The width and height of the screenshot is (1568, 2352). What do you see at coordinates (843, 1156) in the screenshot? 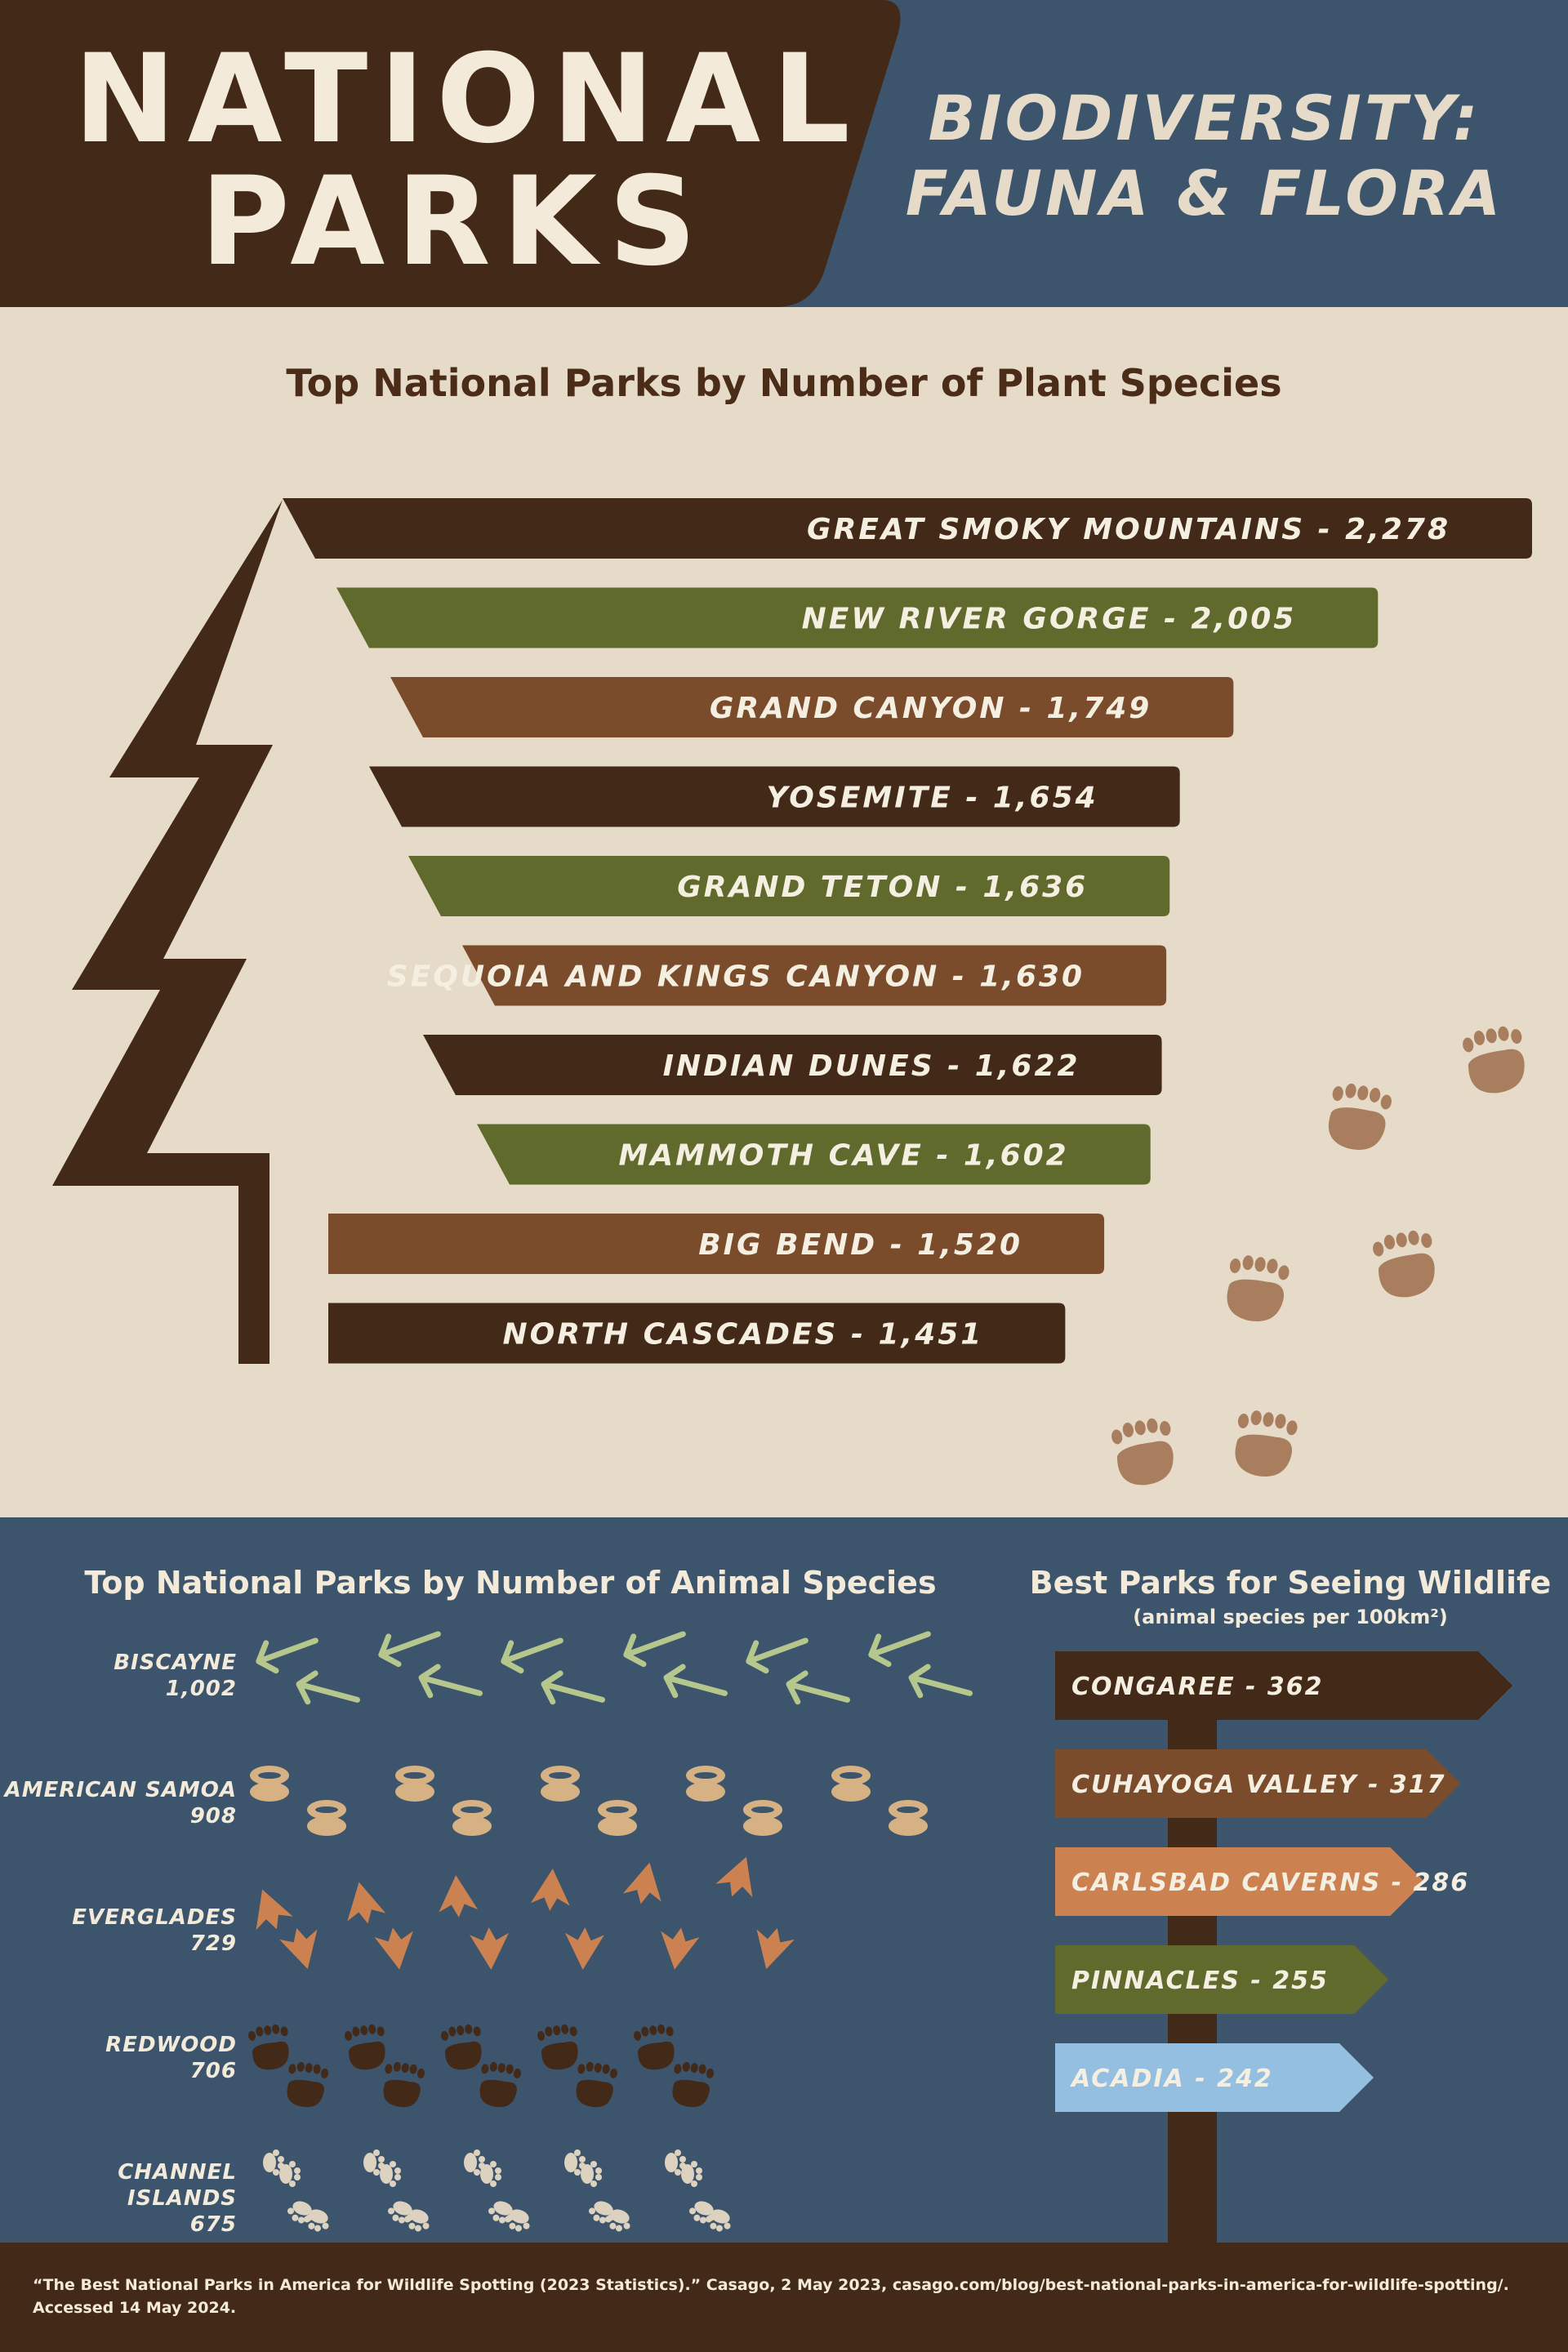
I see `plant-bar-label: MAMMOTH CAVE - 1,602` at bounding box center [843, 1156].